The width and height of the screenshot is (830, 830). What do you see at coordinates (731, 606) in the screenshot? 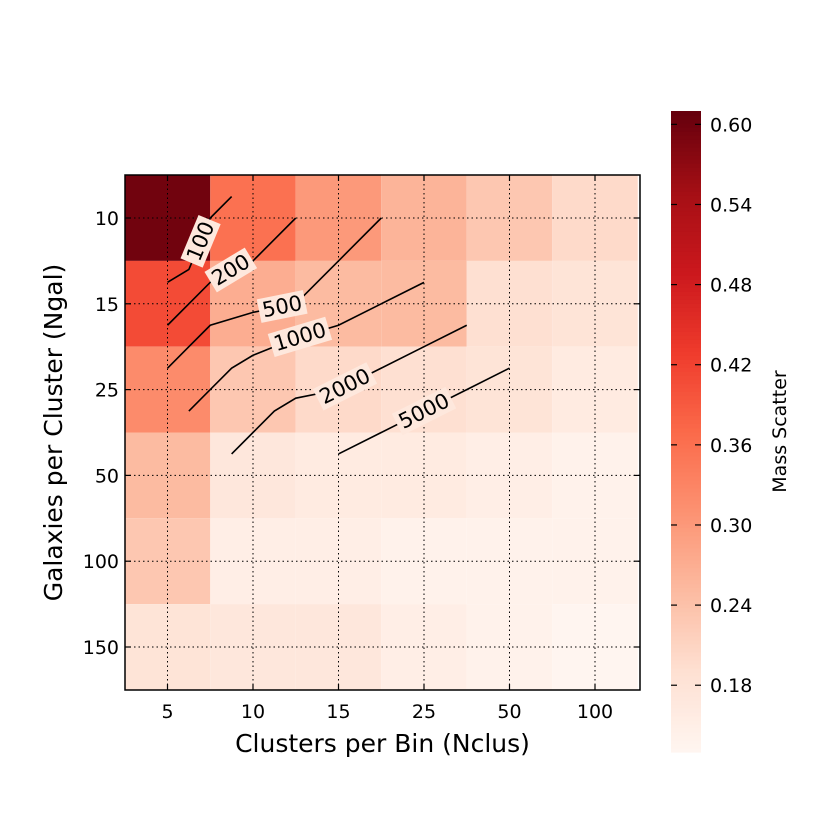
I see `colorbar-tick-label: 0.24` at bounding box center [731, 606].